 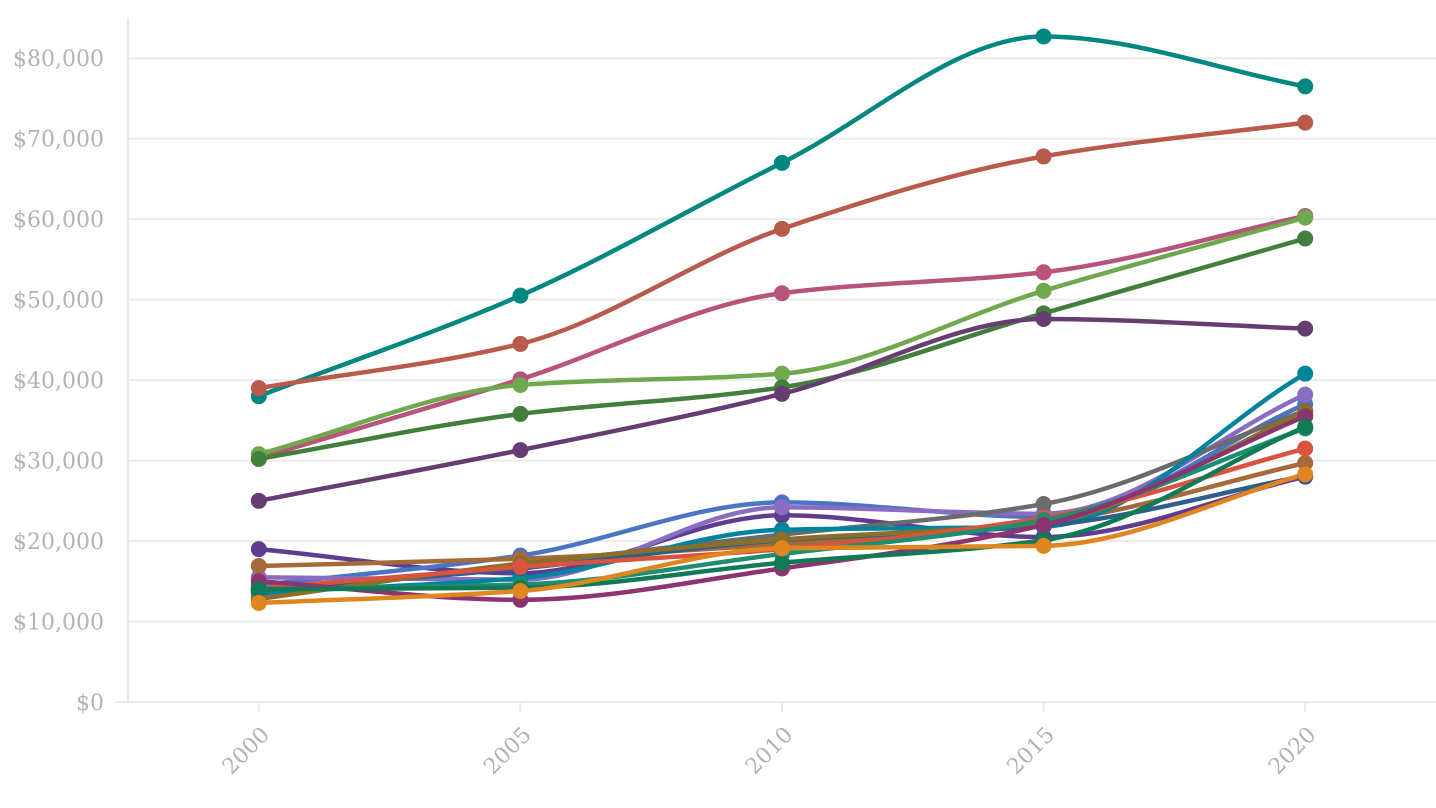 What do you see at coordinates (782, 228) in the screenshot?
I see `data-point-series-2-2010` at bounding box center [782, 228].